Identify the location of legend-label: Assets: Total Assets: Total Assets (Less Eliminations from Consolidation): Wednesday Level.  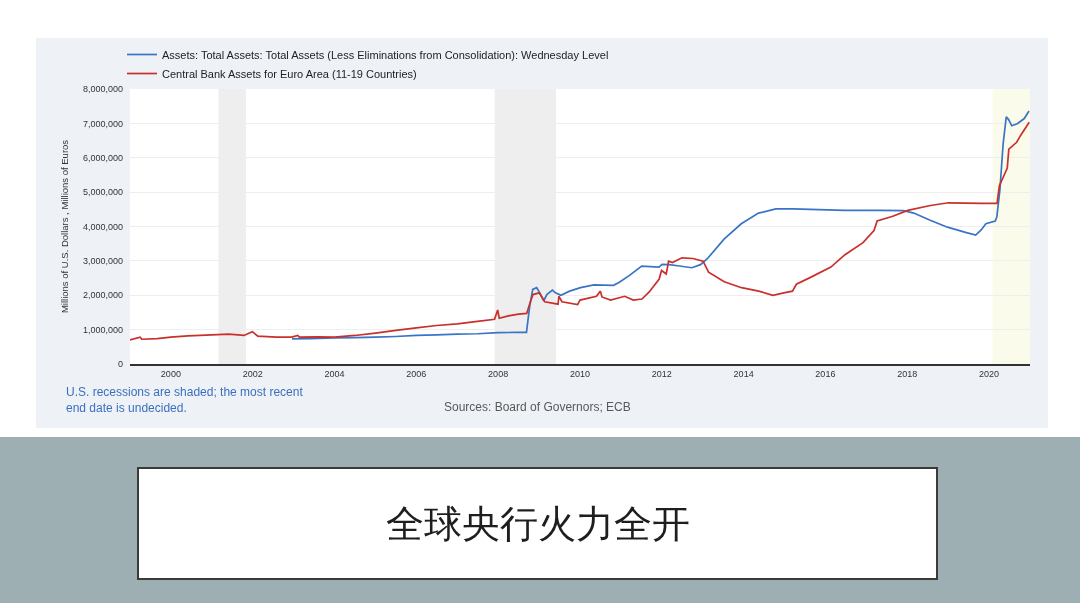
(385, 54).